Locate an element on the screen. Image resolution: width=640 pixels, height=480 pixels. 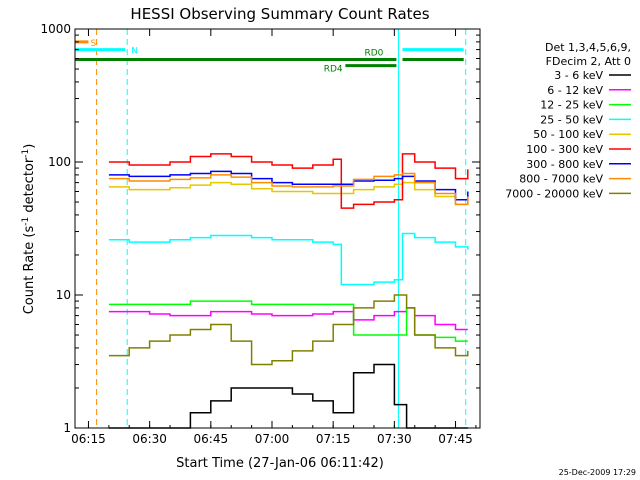
x-axis-label: Start Time (27-Jan-06 06:11:42) is located at coordinates (280, 463).